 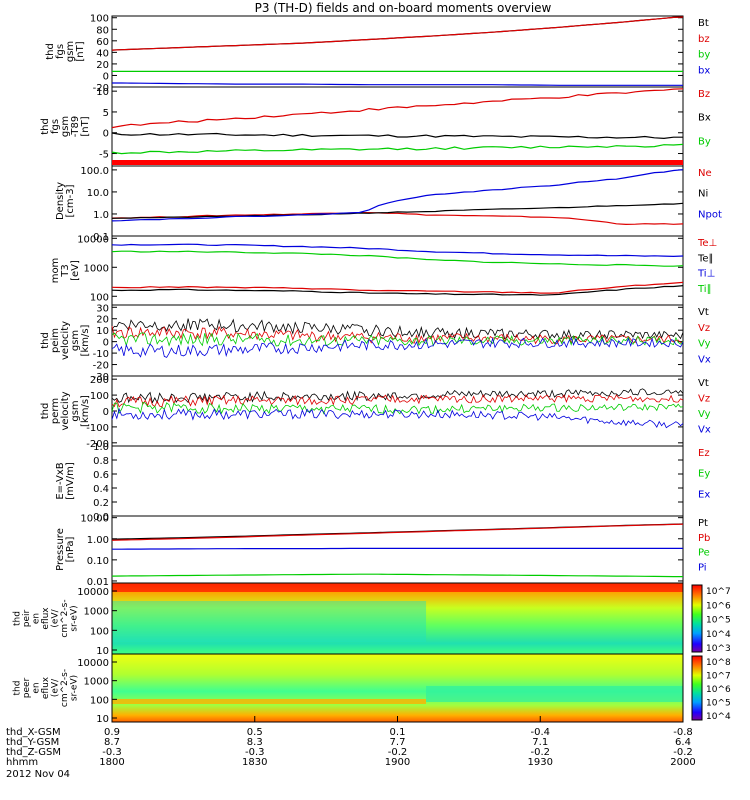 What do you see at coordinates (101, 503) in the screenshot?
I see `y-tick-label: 0.2` at bounding box center [101, 503].